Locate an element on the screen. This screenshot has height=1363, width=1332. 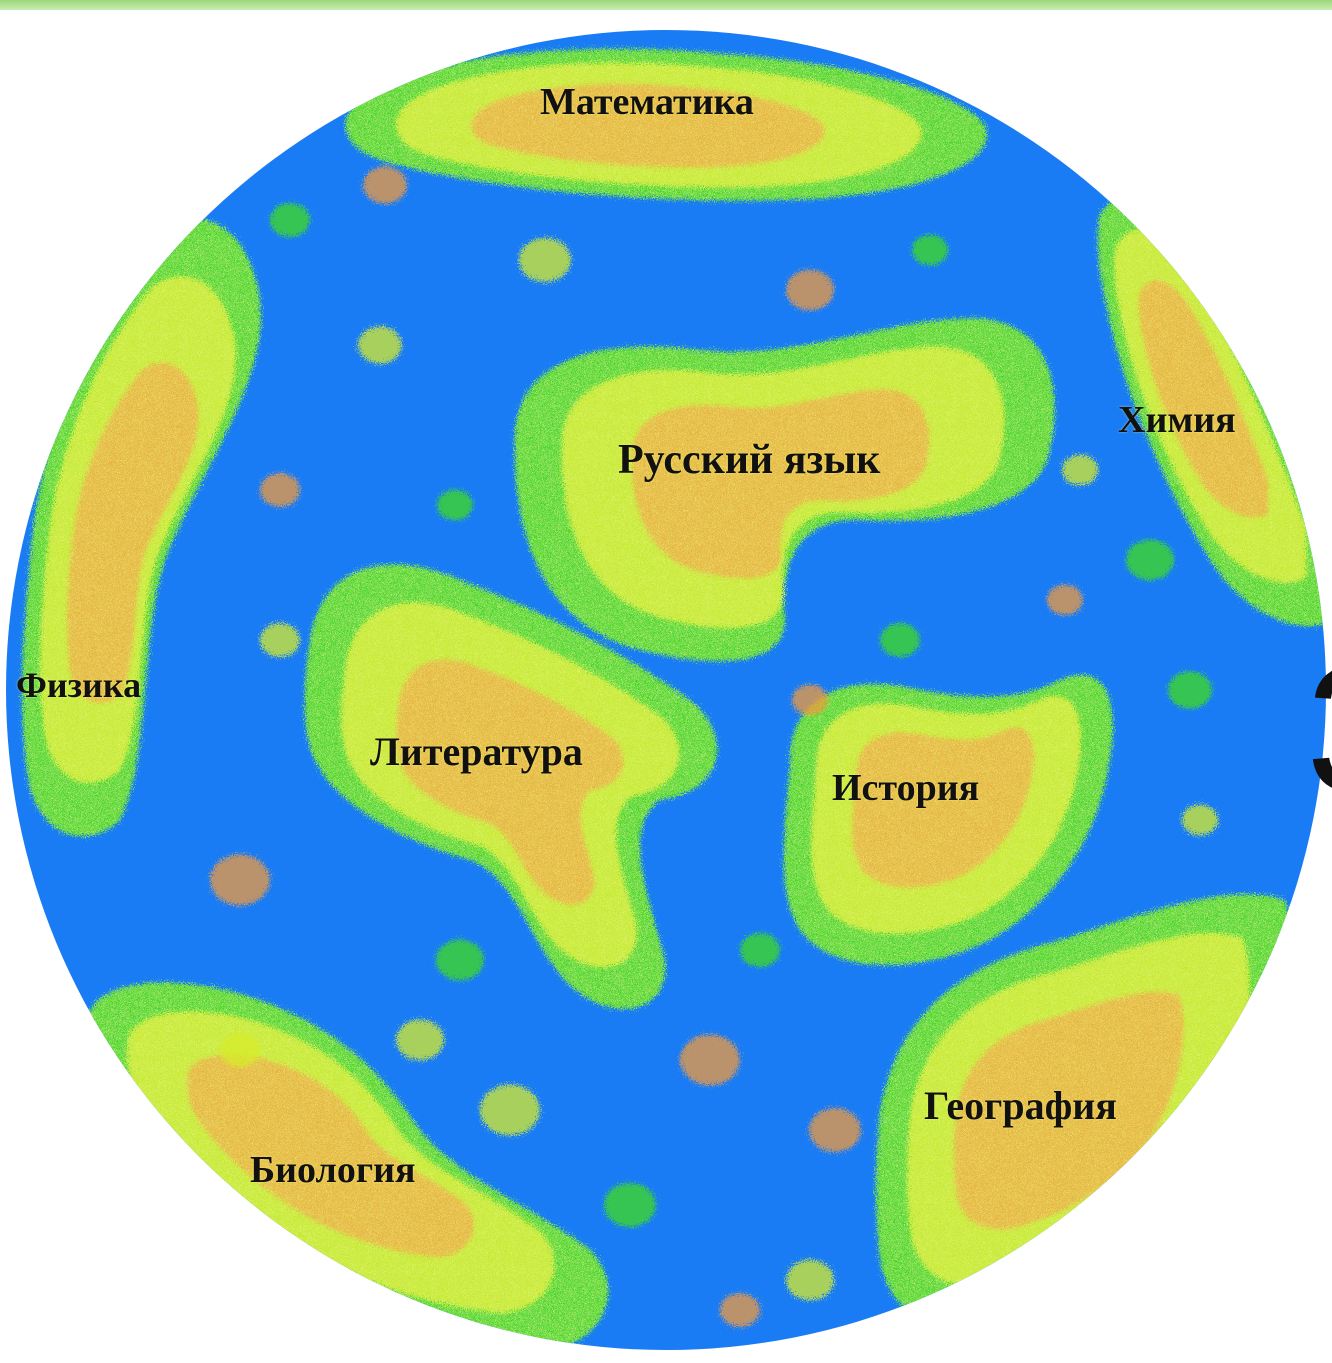
continent-literature is located at coordinates (511, 787).